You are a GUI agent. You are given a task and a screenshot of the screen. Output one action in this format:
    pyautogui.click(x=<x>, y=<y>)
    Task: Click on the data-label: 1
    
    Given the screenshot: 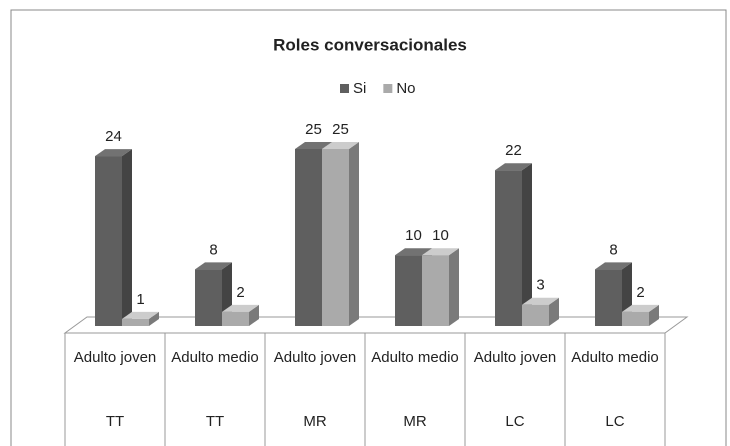 What is the action you would take?
    pyautogui.click(x=140, y=299)
    